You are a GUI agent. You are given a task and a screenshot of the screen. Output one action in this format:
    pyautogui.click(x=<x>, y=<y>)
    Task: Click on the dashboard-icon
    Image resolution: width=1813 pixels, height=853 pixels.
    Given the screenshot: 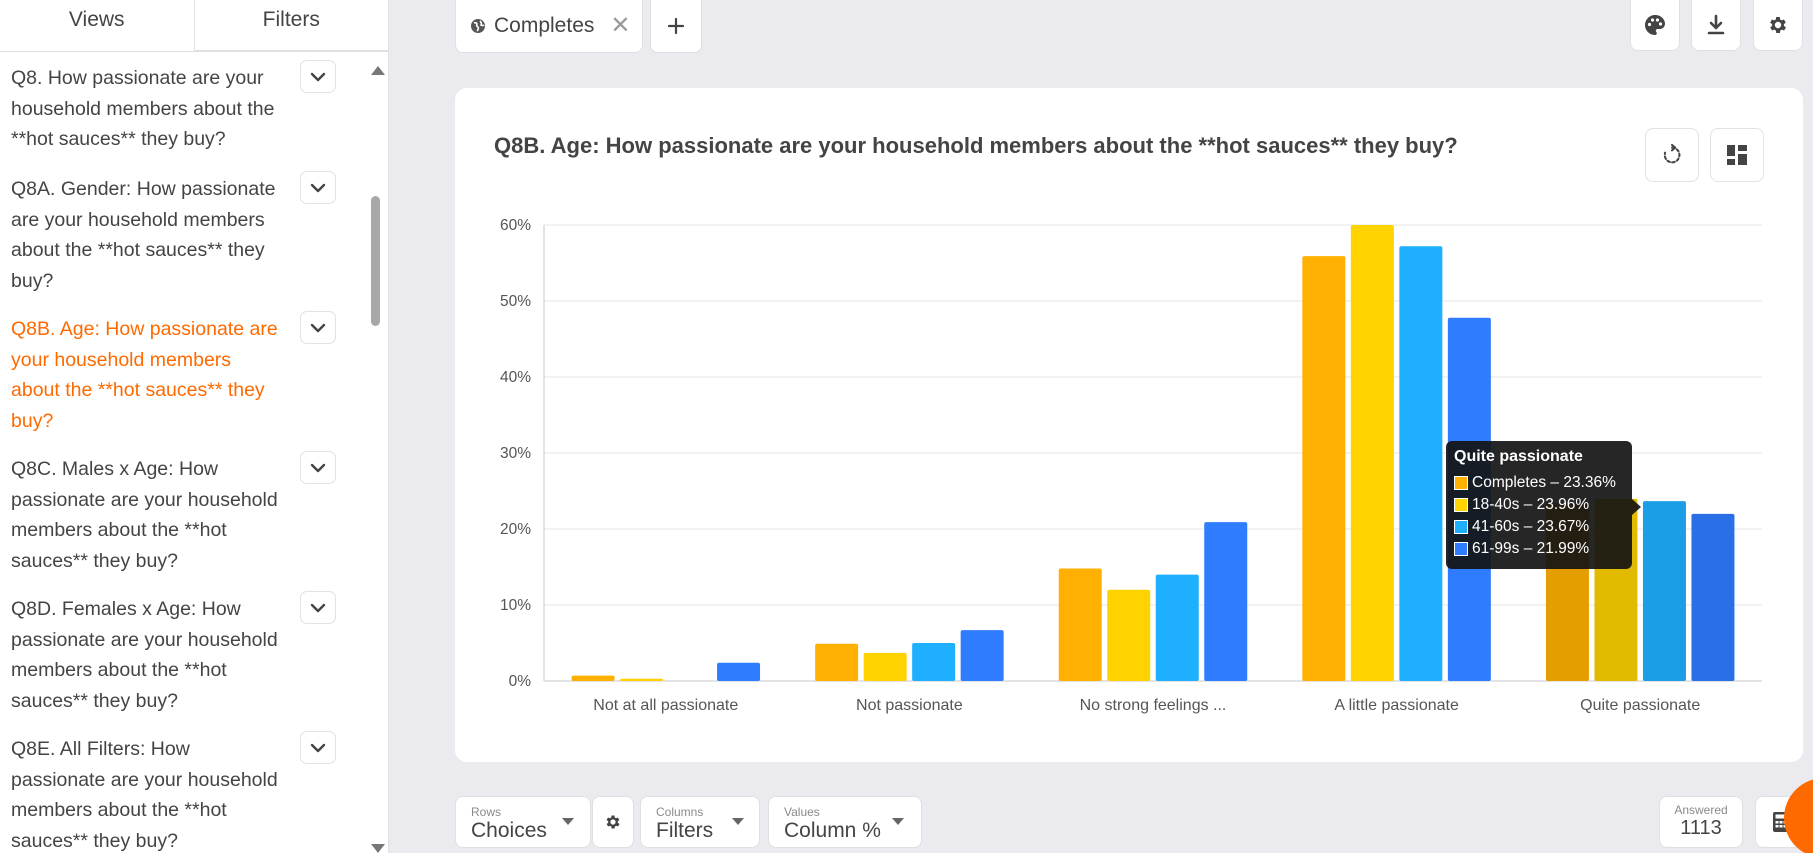 What is the action you would take?
    pyautogui.click(x=1737, y=155)
    